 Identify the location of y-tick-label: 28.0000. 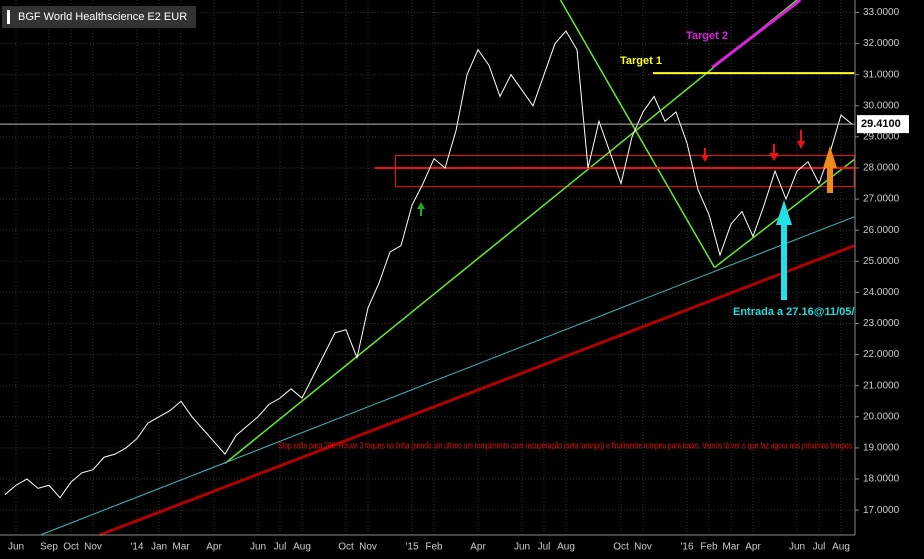
(881, 168).